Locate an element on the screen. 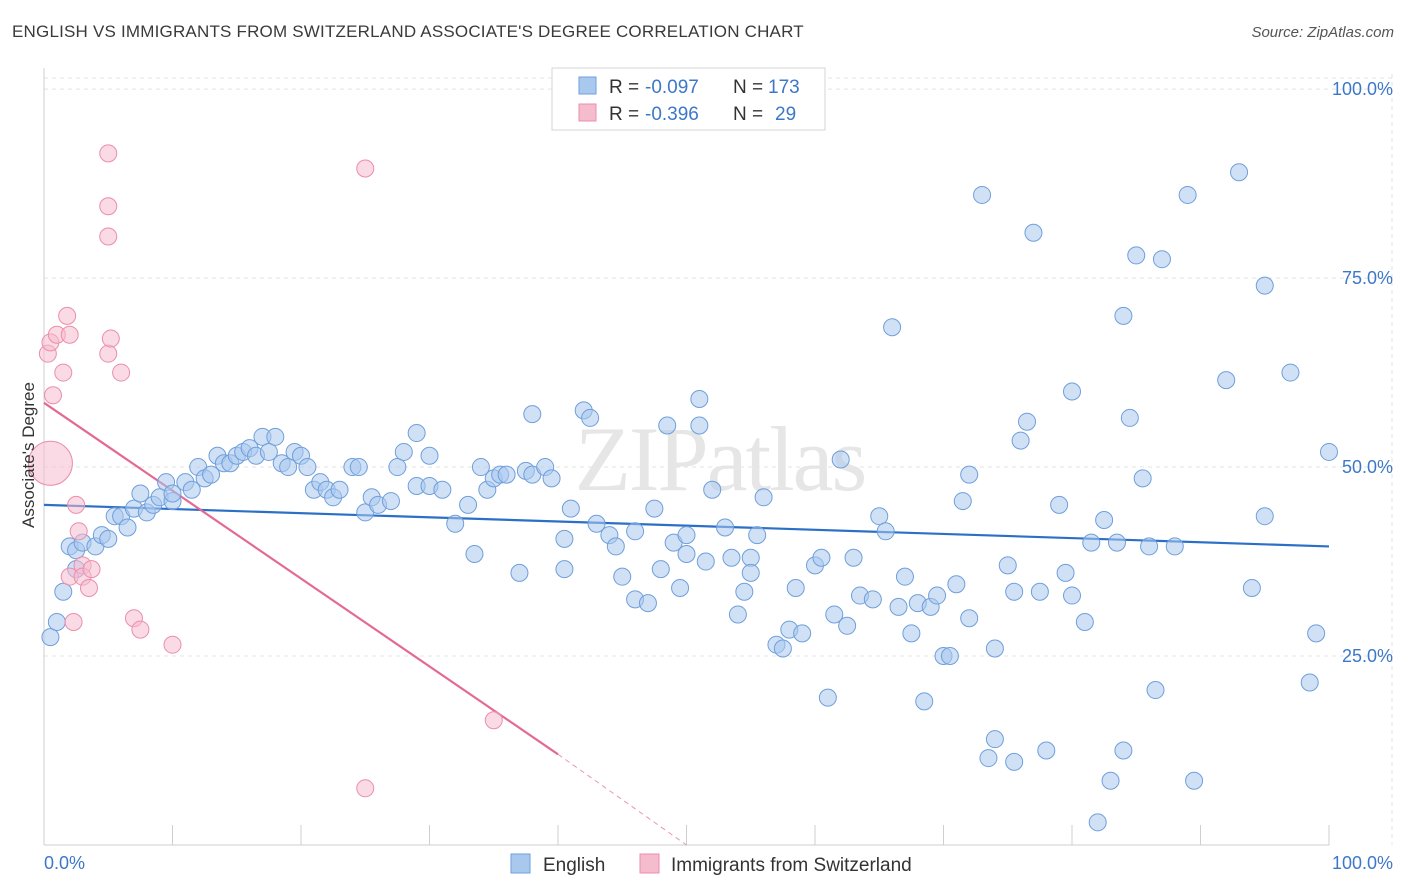  trendline-extension-swiss is located at coordinates (622, 799).